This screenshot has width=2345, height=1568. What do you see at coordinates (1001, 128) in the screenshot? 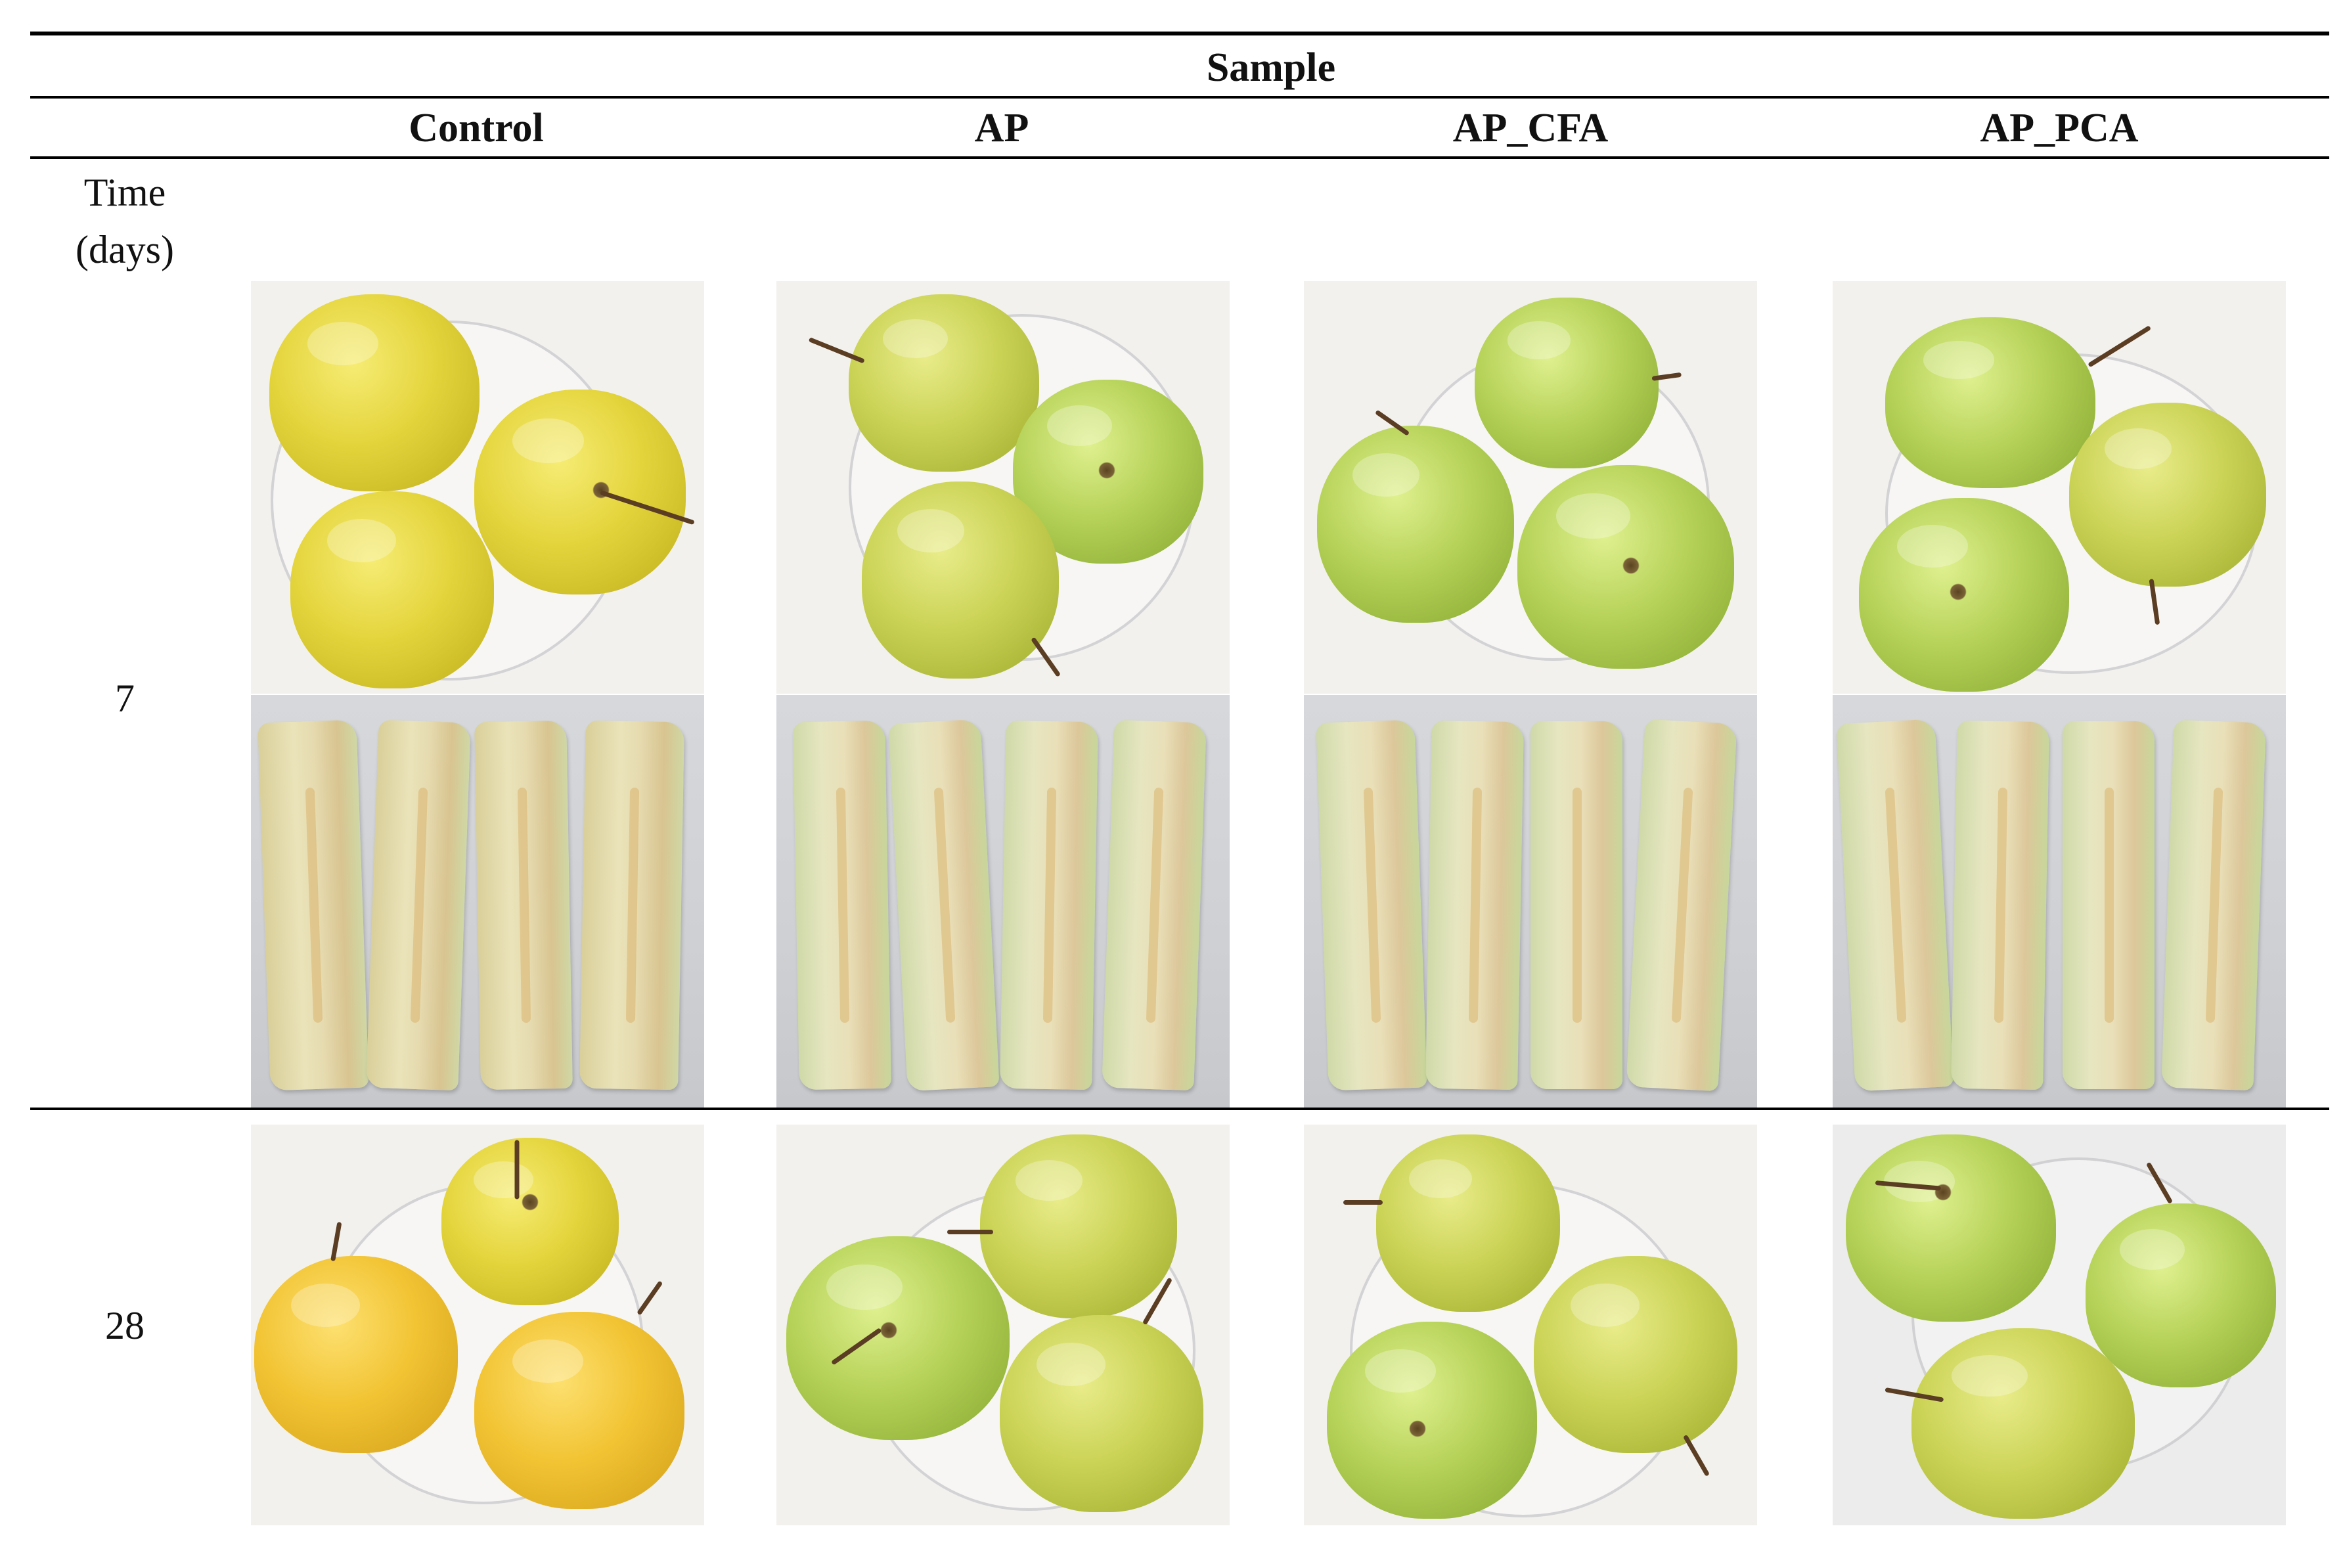
I see `column-header-ap: AP` at bounding box center [1001, 128].